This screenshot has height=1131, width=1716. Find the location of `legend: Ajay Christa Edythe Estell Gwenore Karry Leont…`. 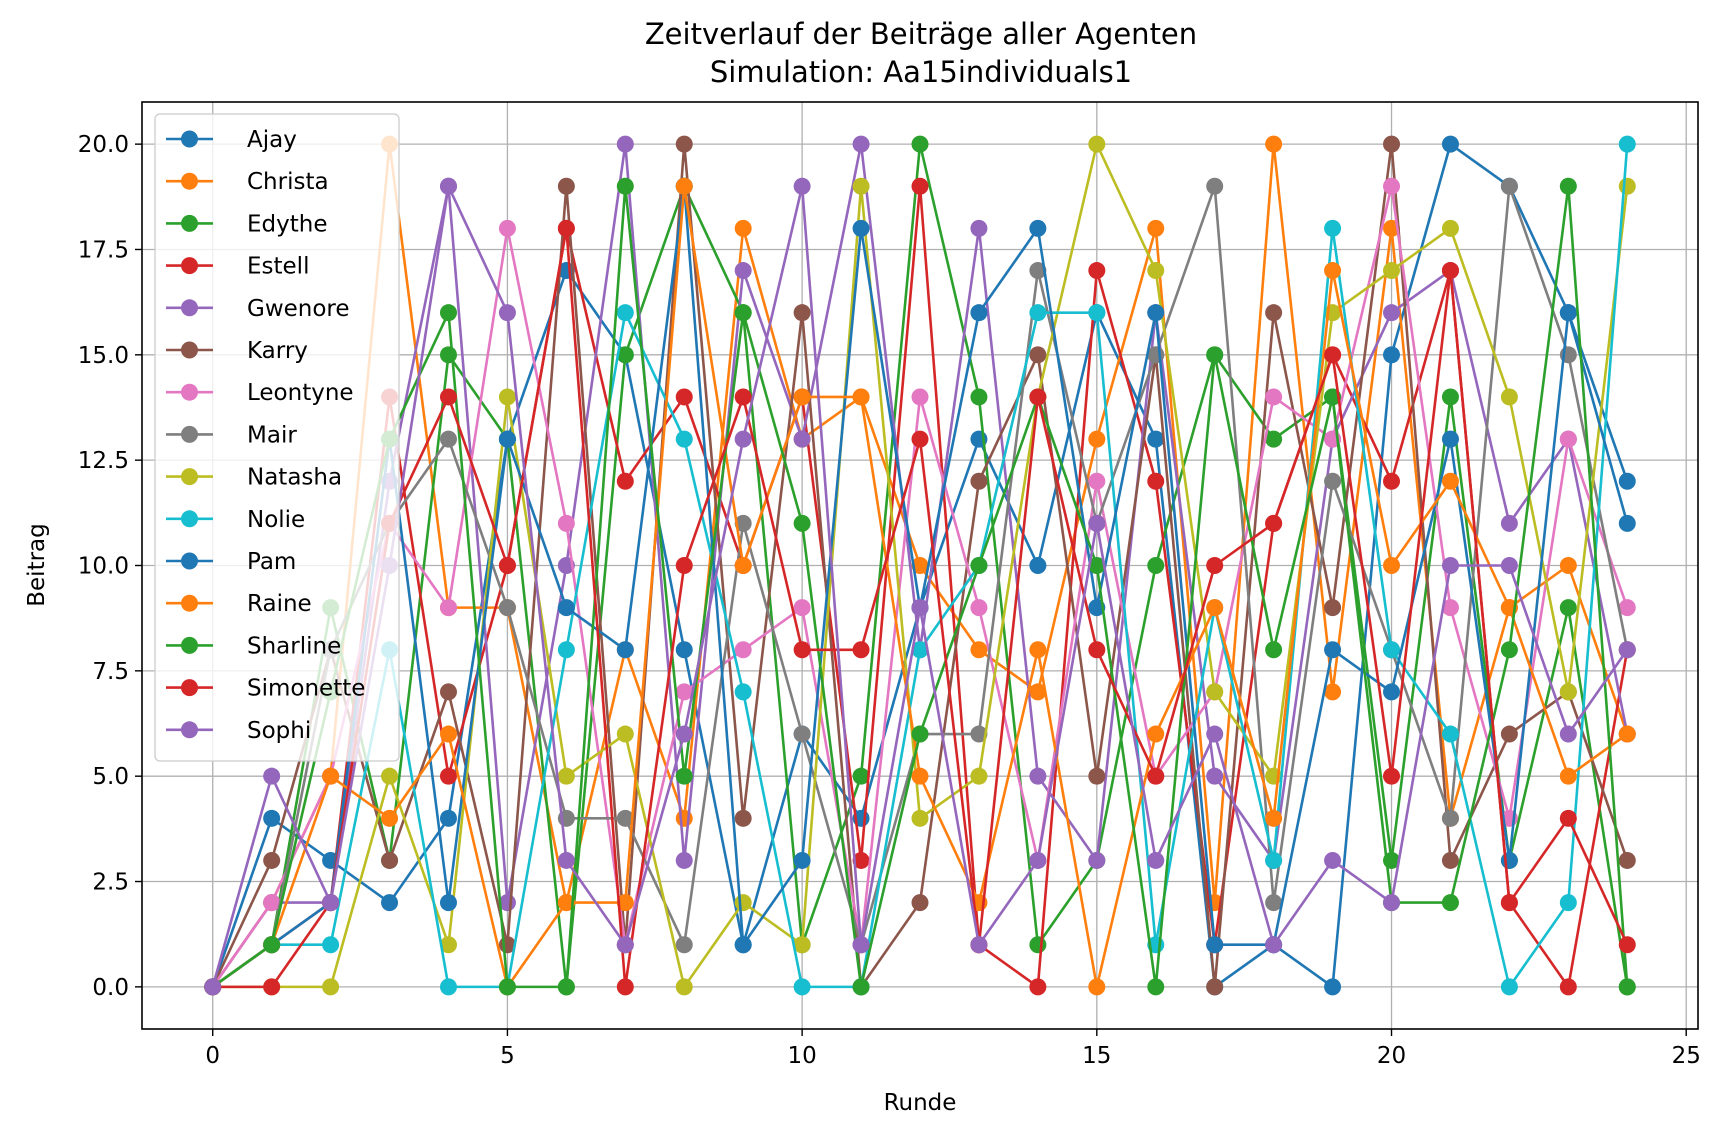

legend: Ajay Christa Edythe Estell Gwenore Karry Leont… is located at coordinates (277, 437).